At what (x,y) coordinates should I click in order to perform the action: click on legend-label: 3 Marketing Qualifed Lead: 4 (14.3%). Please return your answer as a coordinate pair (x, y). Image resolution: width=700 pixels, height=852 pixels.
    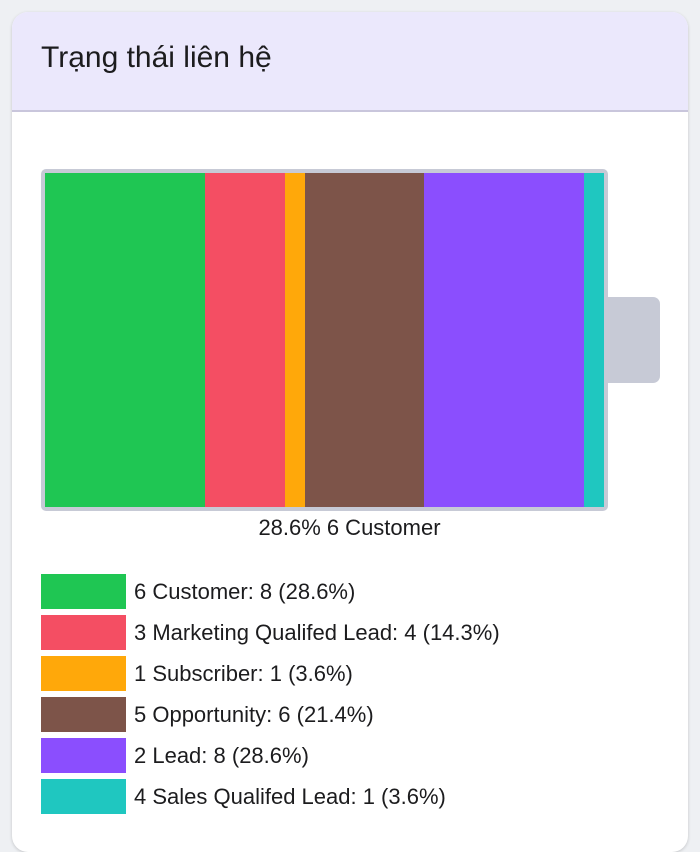
    Looking at the image, I should click on (317, 632).